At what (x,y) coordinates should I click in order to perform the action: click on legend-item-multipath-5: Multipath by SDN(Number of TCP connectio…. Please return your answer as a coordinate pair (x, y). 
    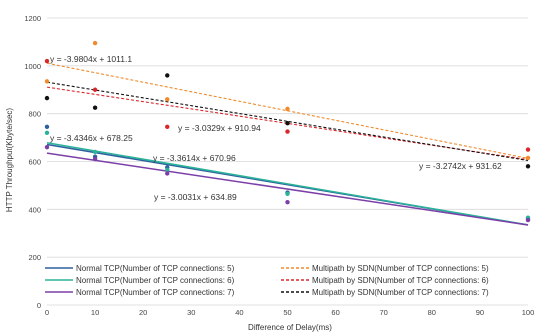
    Looking at the image, I should click on (385, 268).